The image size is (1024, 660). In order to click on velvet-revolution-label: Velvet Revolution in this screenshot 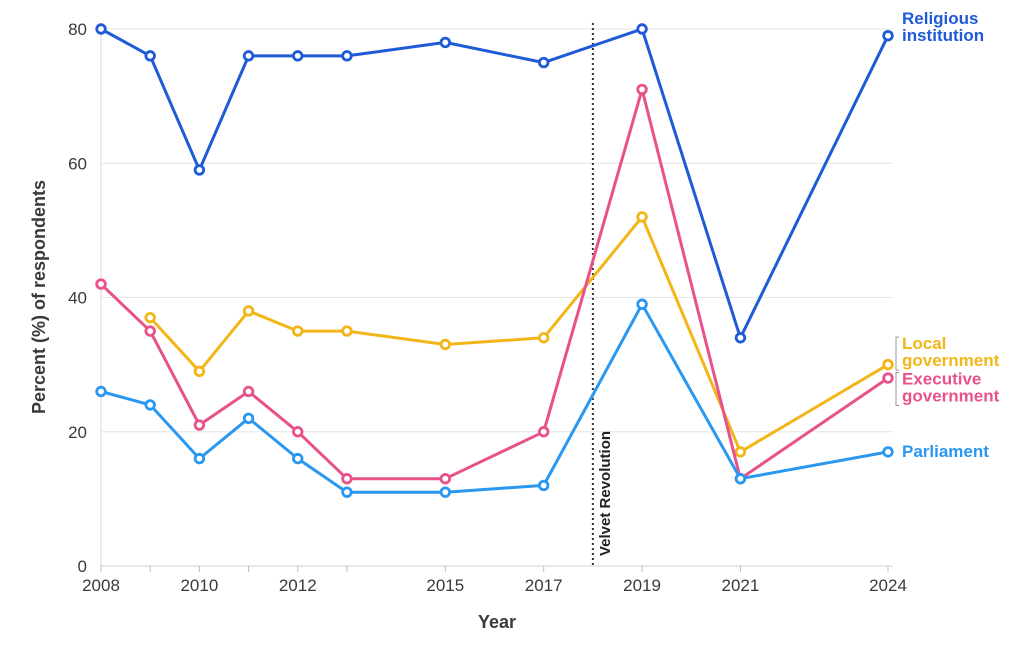, I will do `click(605, 493)`.